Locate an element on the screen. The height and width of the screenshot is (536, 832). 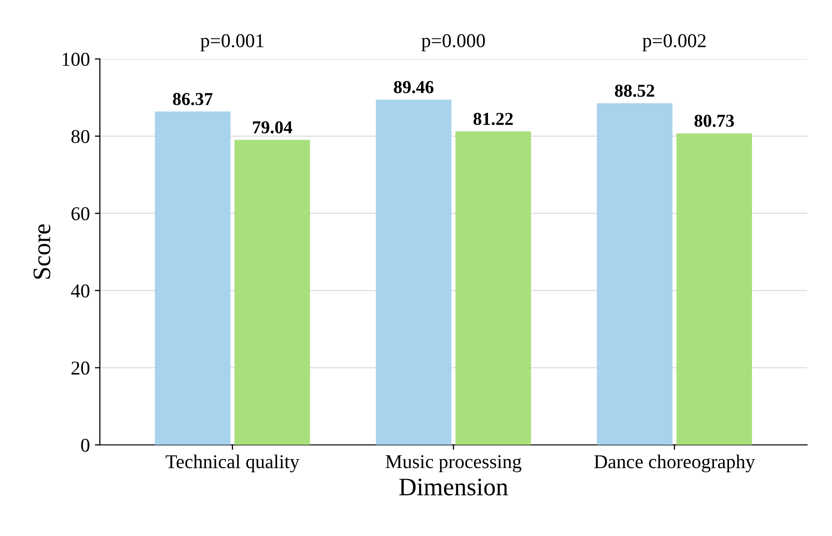
y-axis-title: Score is located at coordinates (42, 251).